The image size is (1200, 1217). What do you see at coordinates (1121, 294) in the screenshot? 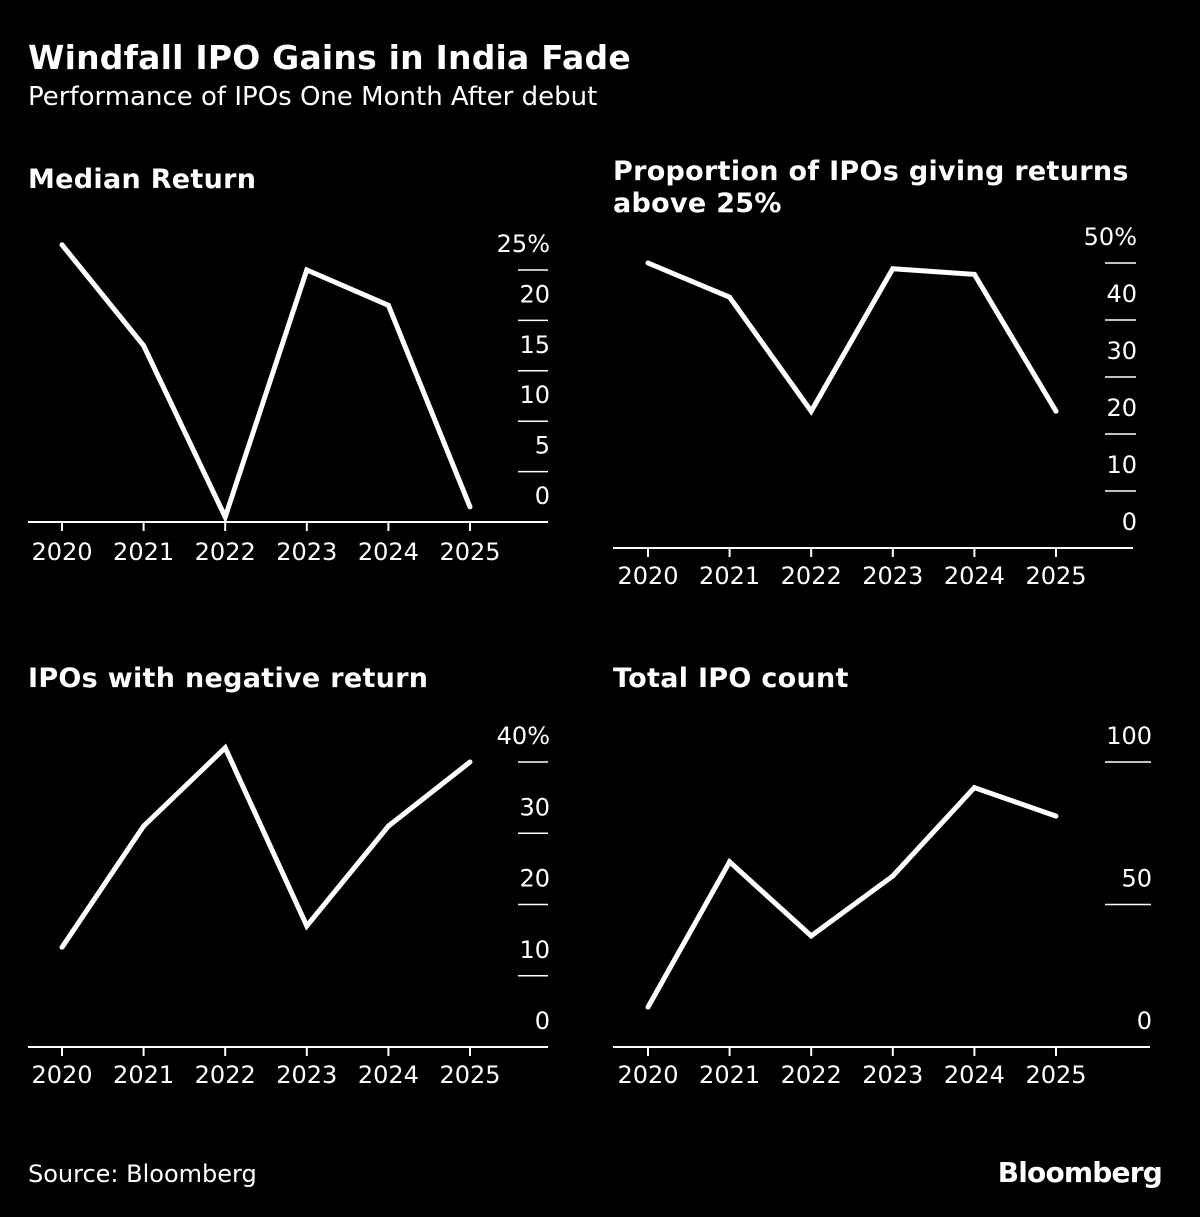
I see `proportion-above-25-y-tick-label: 40` at bounding box center [1121, 294].